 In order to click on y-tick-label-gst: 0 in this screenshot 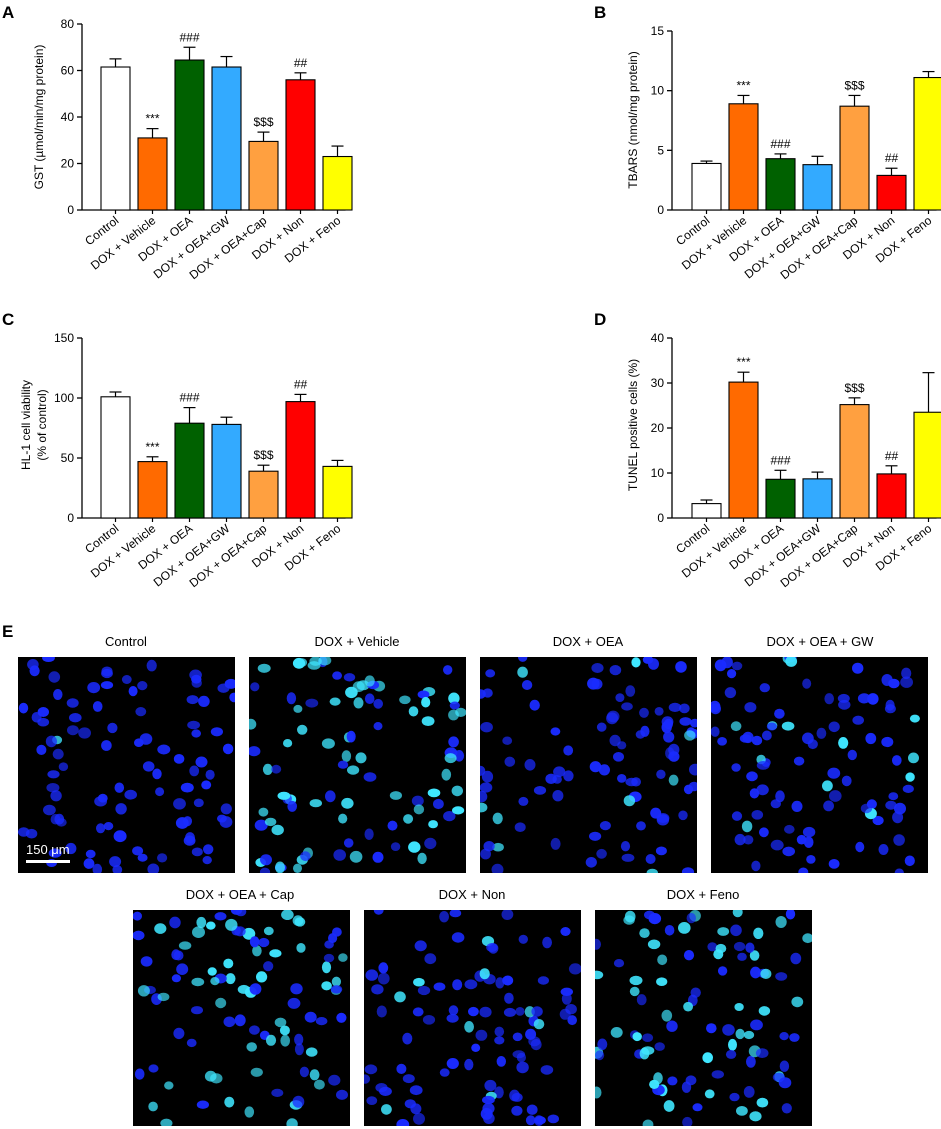, I will do `click(70, 210)`.